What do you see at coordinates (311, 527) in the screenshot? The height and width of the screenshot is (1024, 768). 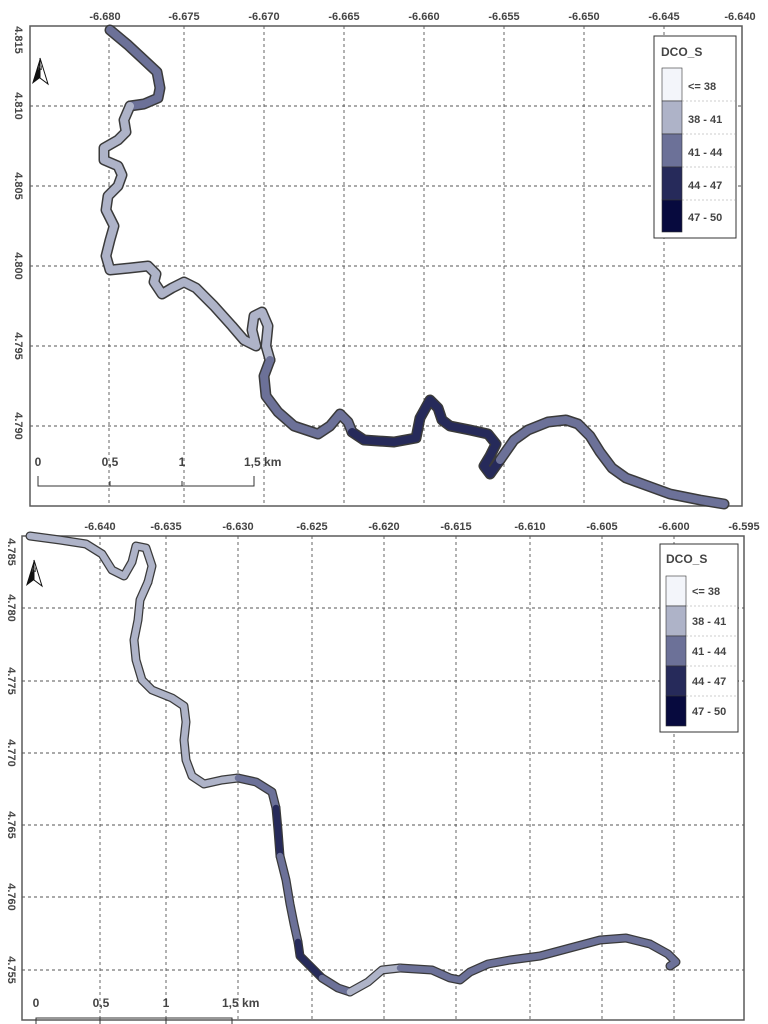 I see `x-tick-label: -6.625` at bounding box center [311, 527].